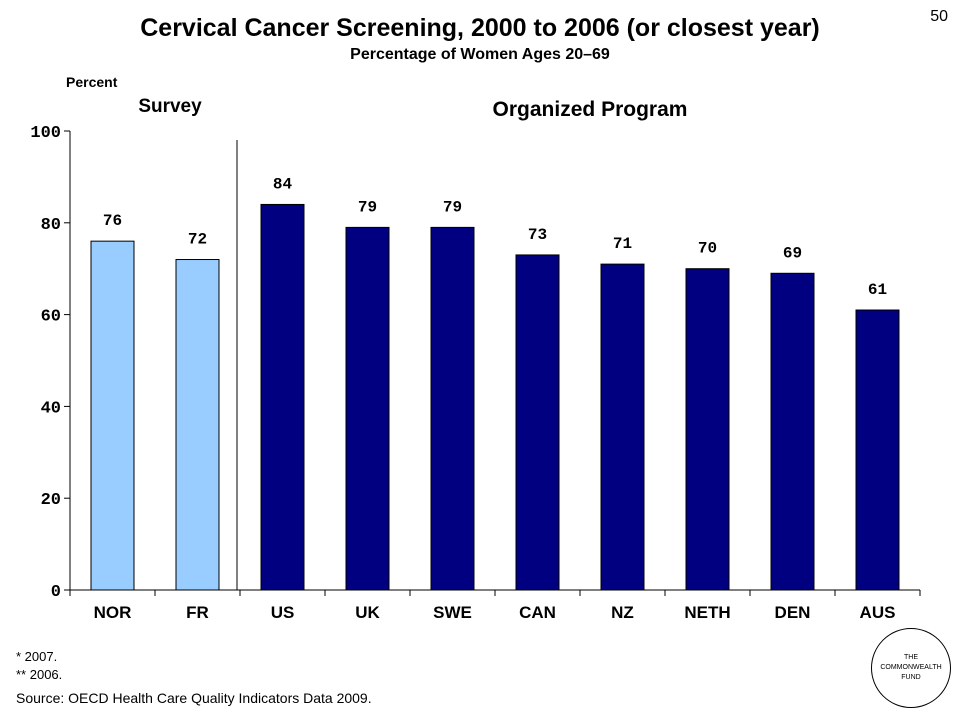  What do you see at coordinates (480, 54) in the screenshot?
I see `chart-subtitle: Percentage of Women Ages 20–69` at bounding box center [480, 54].